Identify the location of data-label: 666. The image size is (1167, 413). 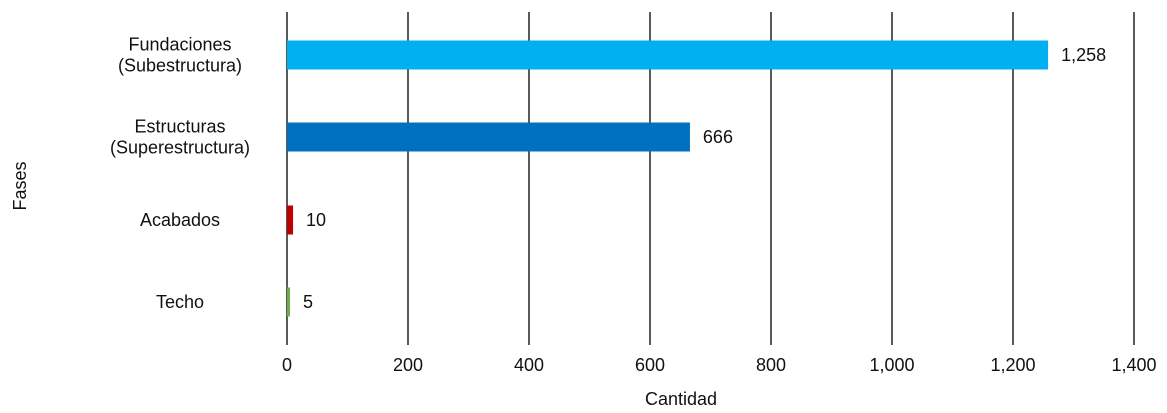
(718, 137).